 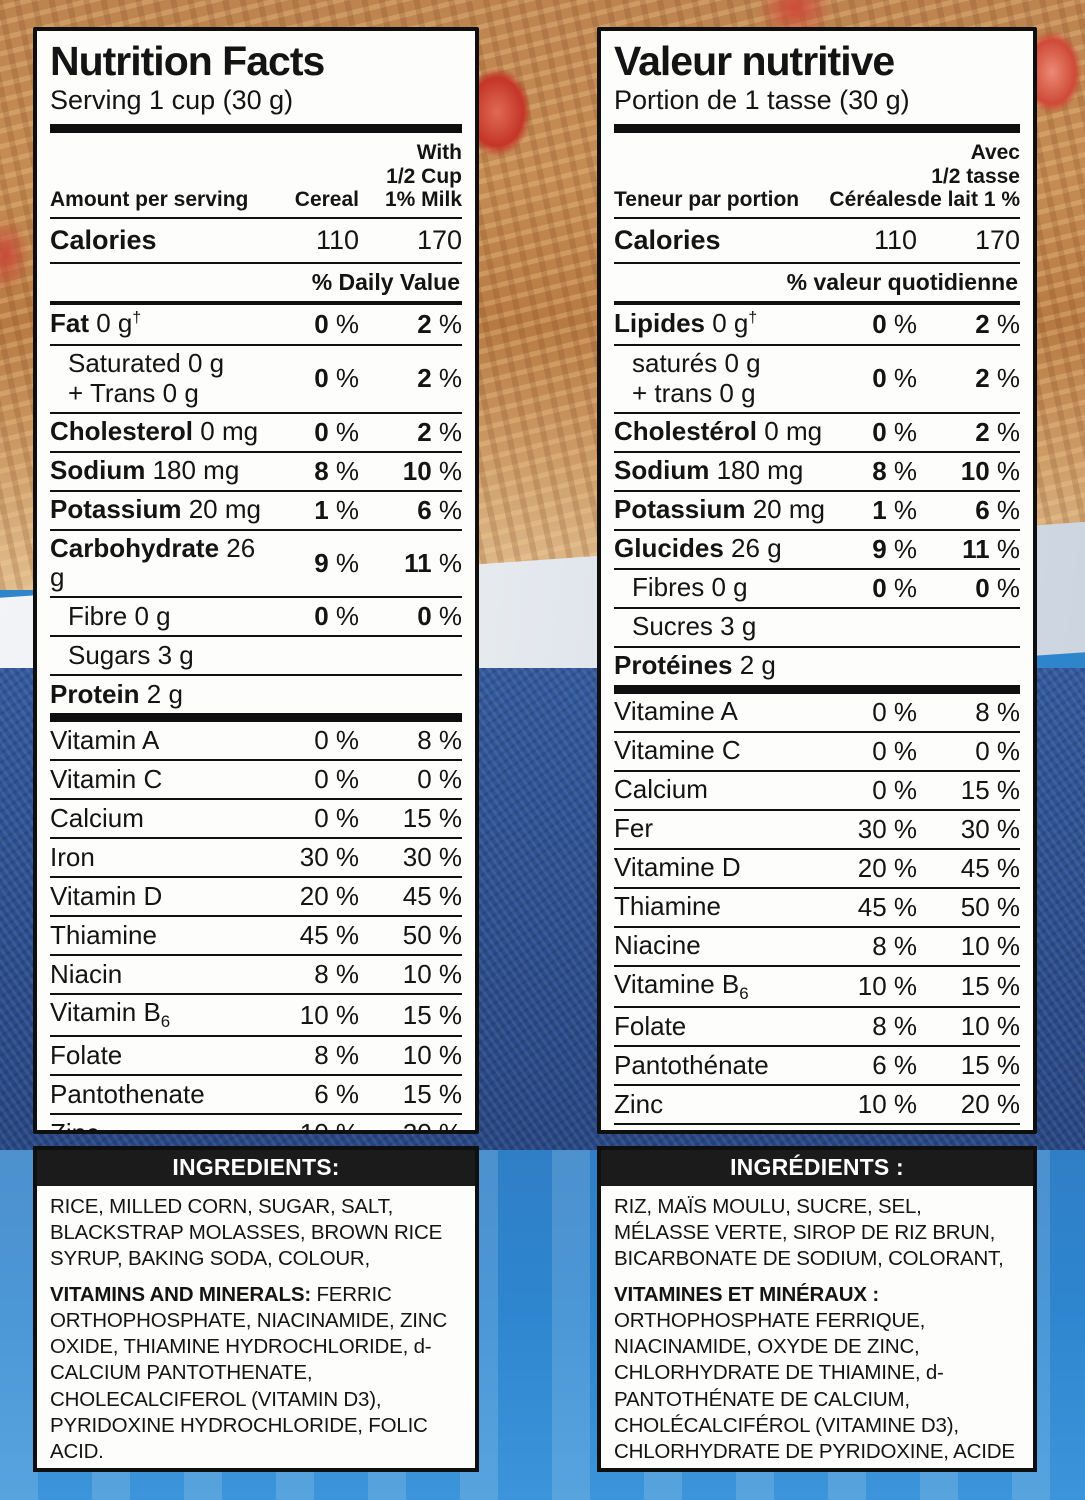 What do you see at coordinates (172, 100) in the screenshot?
I see `serving-size: Serving 1 cup (30 g)` at bounding box center [172, 100].